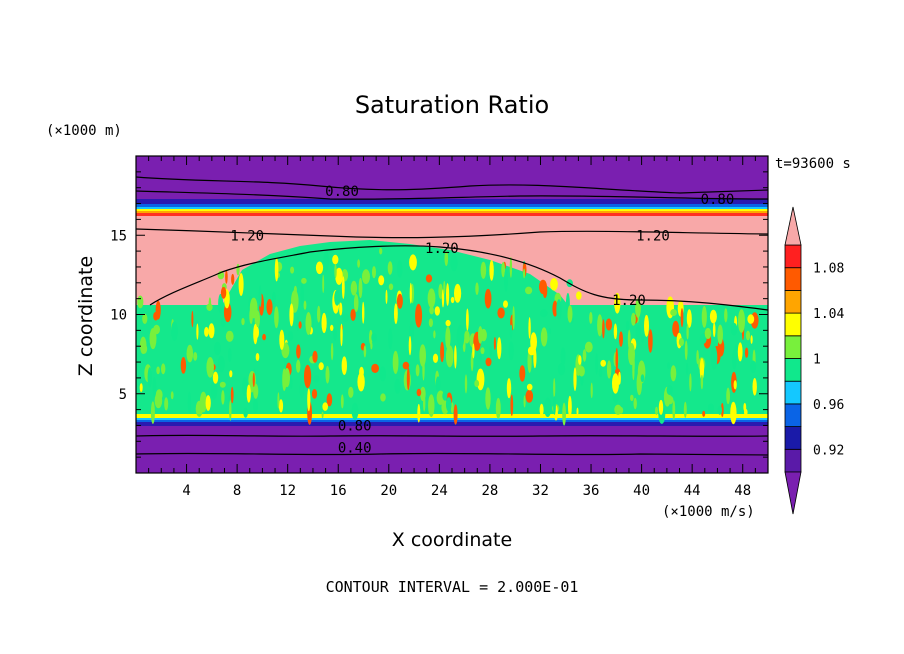 The width and height of the screenshot is (904, 654). Describe the element at coordinates (452, 454) in the screenshot. I see `contour-0p40-lower` at that location.